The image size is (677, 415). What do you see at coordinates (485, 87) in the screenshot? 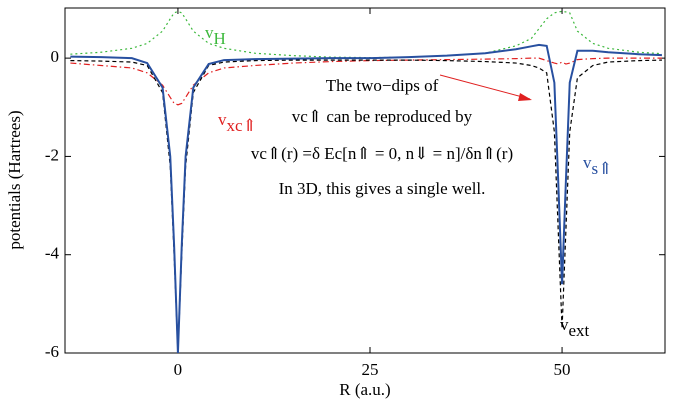
I see `arrow-line` at bounding box center [485, 87].